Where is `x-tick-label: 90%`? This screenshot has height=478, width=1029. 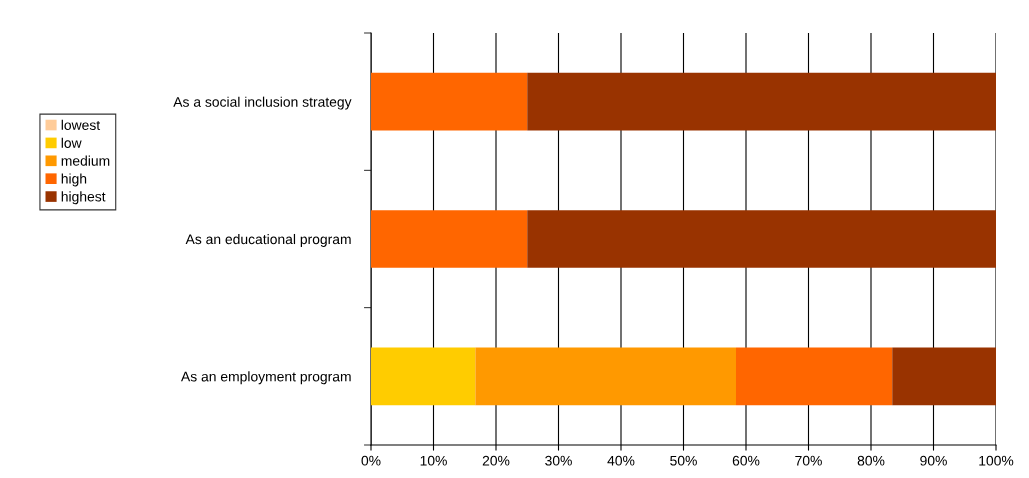
x-tick-label: 90% is located at coordinates (933, 460).